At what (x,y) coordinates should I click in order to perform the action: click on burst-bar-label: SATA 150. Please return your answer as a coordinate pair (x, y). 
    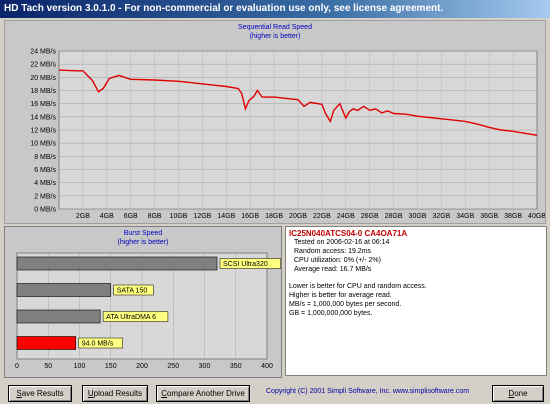
    Looking at the image, I should click on (132, 291).